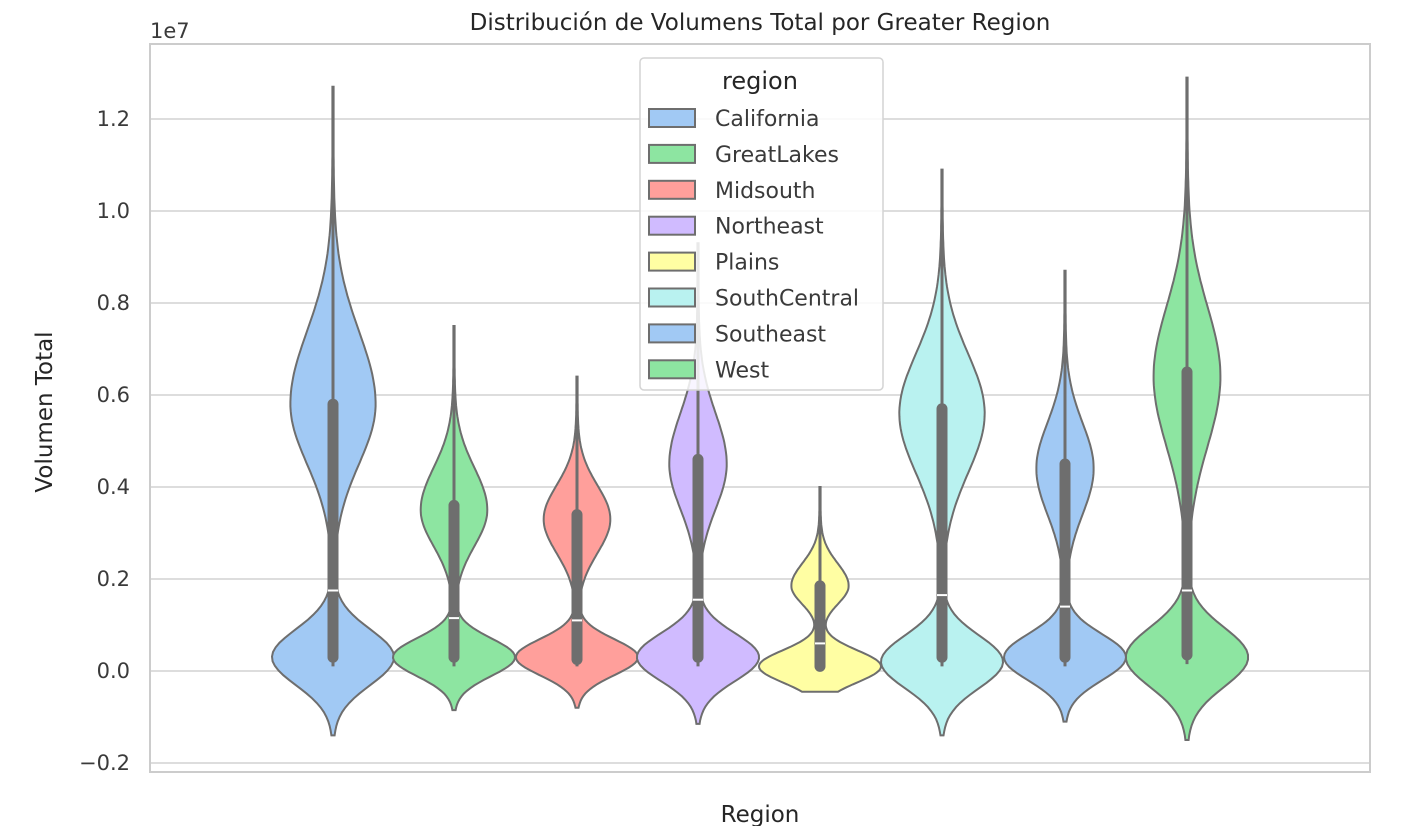 The image size is (1403, 826). I want to click on y-tick-label: 0.2, so click(113, 579).